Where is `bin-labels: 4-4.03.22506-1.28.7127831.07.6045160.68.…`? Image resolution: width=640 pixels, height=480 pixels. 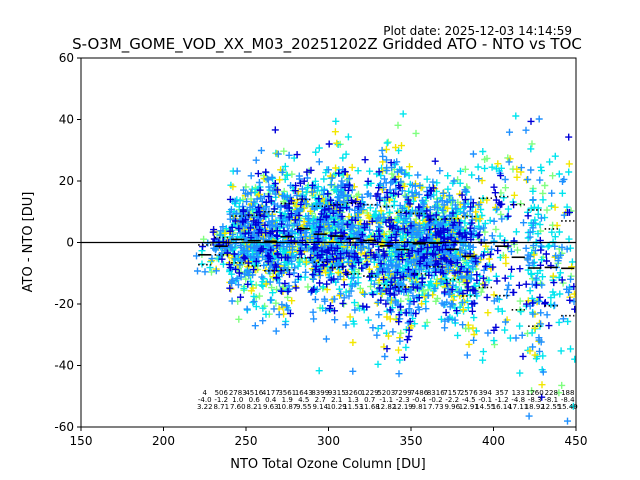 bin-labels: 4-4.03.22506-1.28.7127831.07.6045160.68.… is located at coordinates (387, 400).